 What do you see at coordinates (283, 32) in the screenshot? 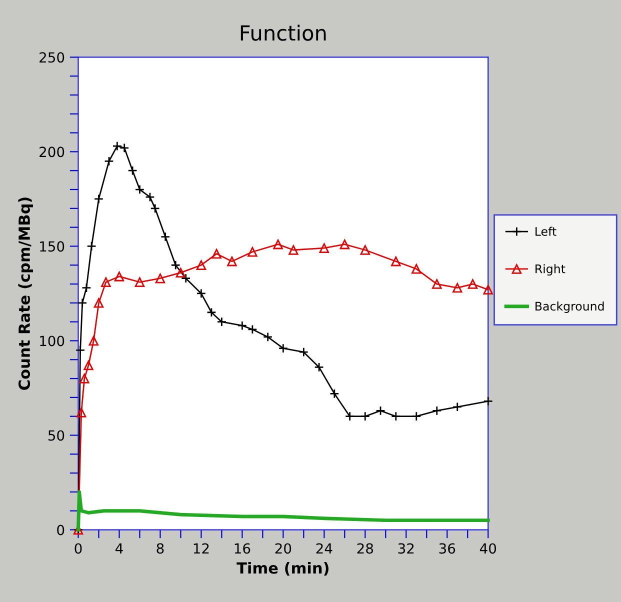
I see `chart-title: Function` at bounding box center [283, 32].